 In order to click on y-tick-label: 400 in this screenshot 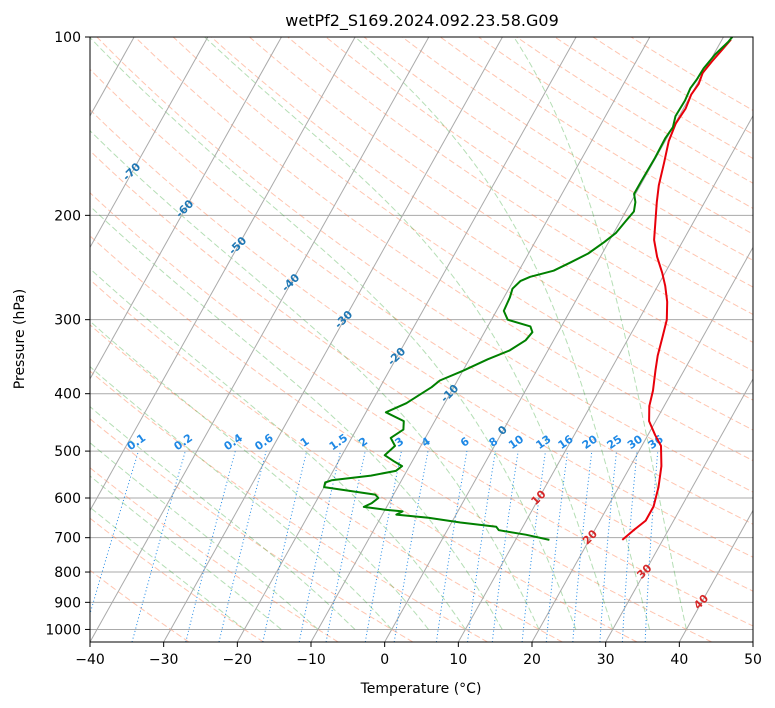, I will do `click(67, 395)`.